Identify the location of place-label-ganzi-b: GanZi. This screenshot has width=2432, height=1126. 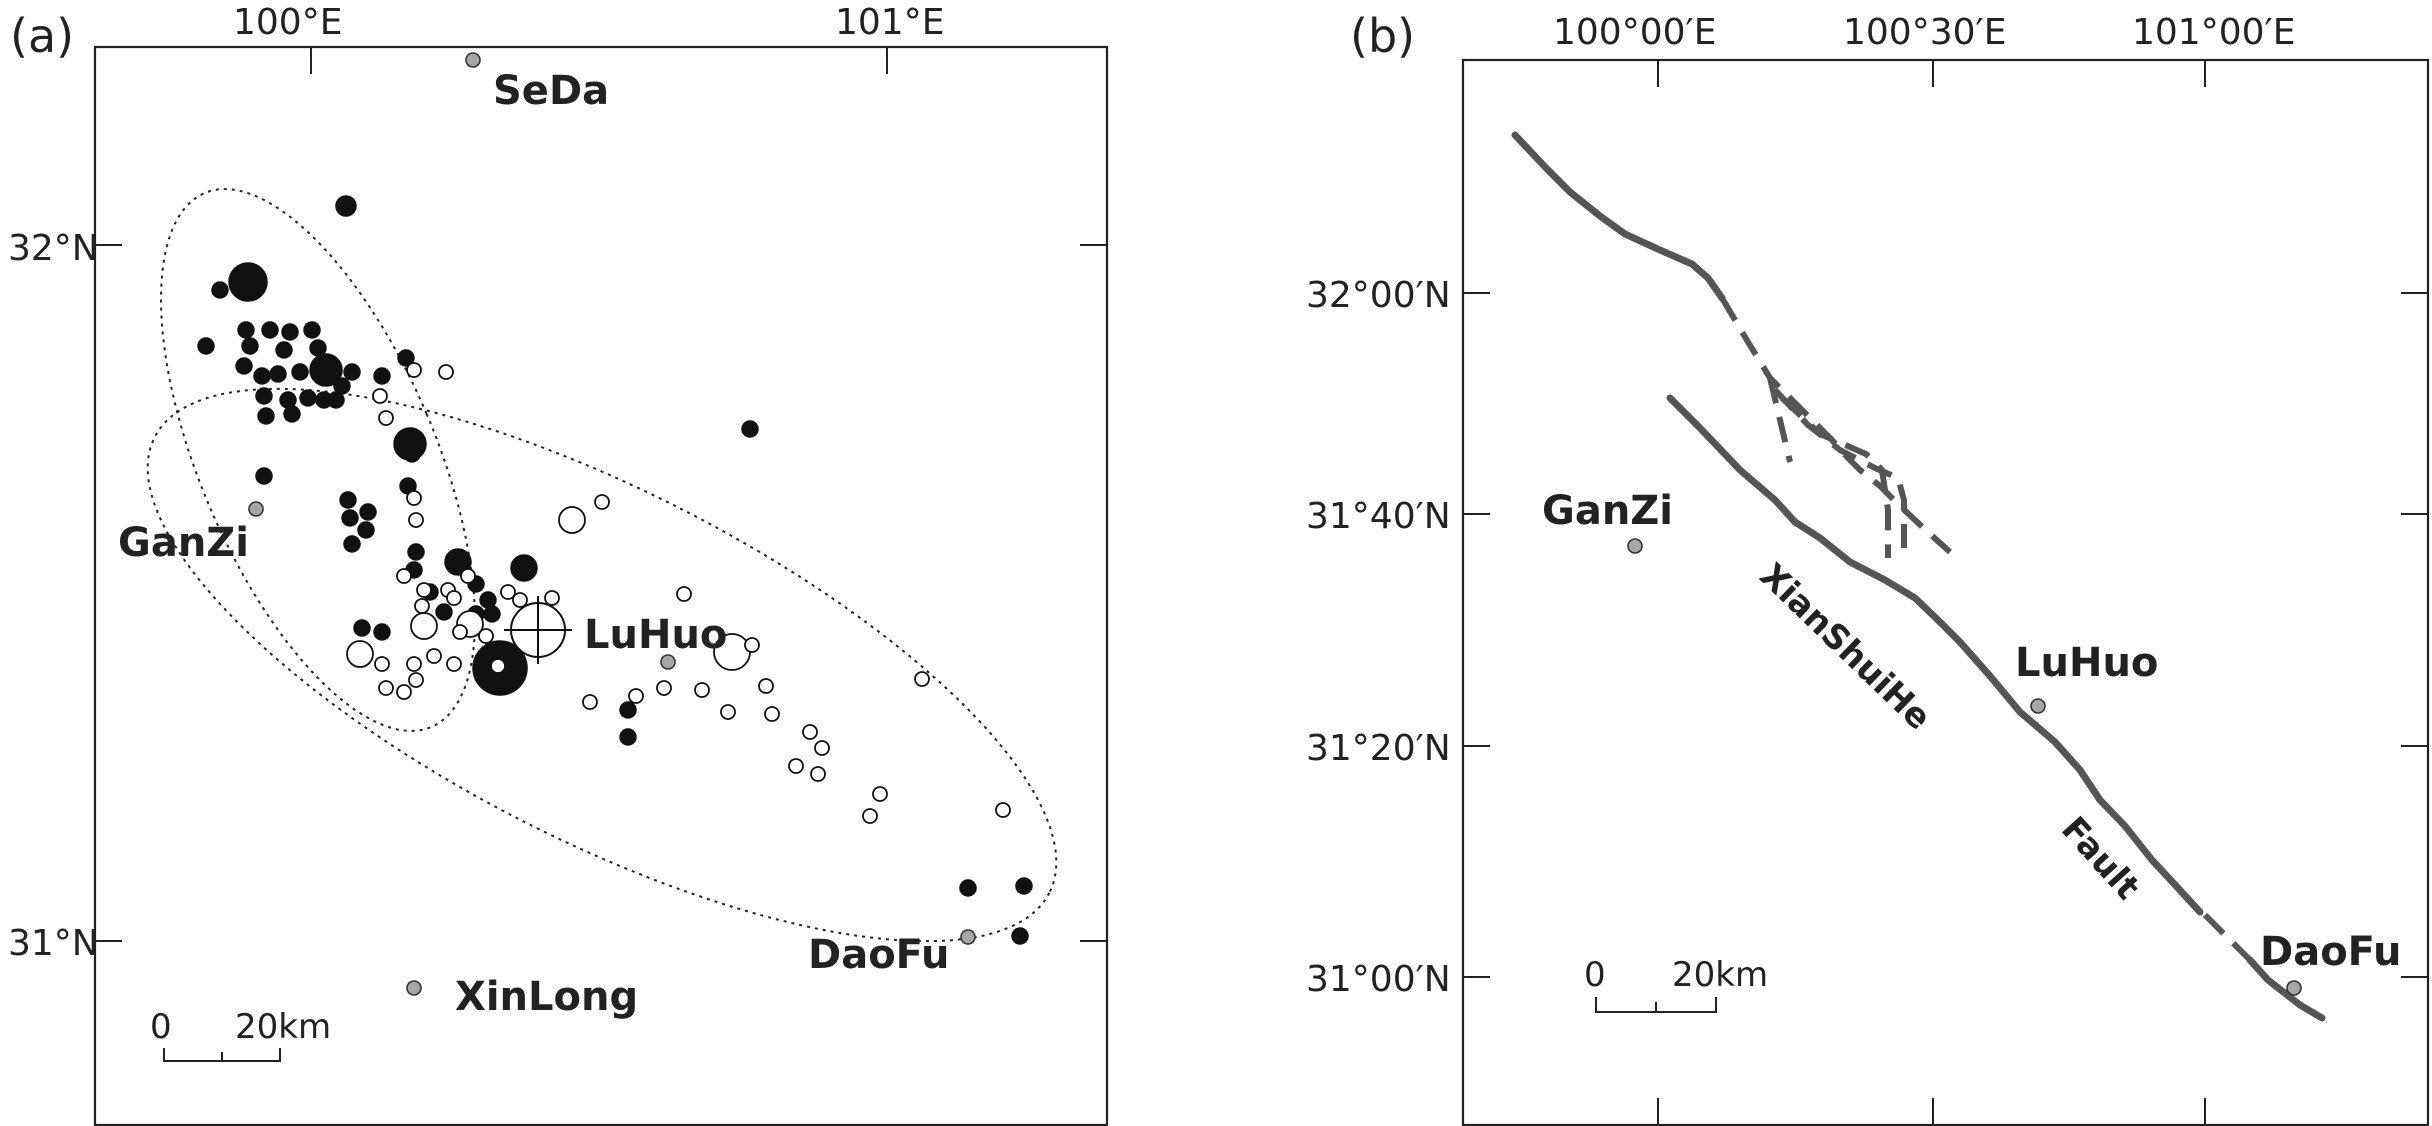
(1607, 511).